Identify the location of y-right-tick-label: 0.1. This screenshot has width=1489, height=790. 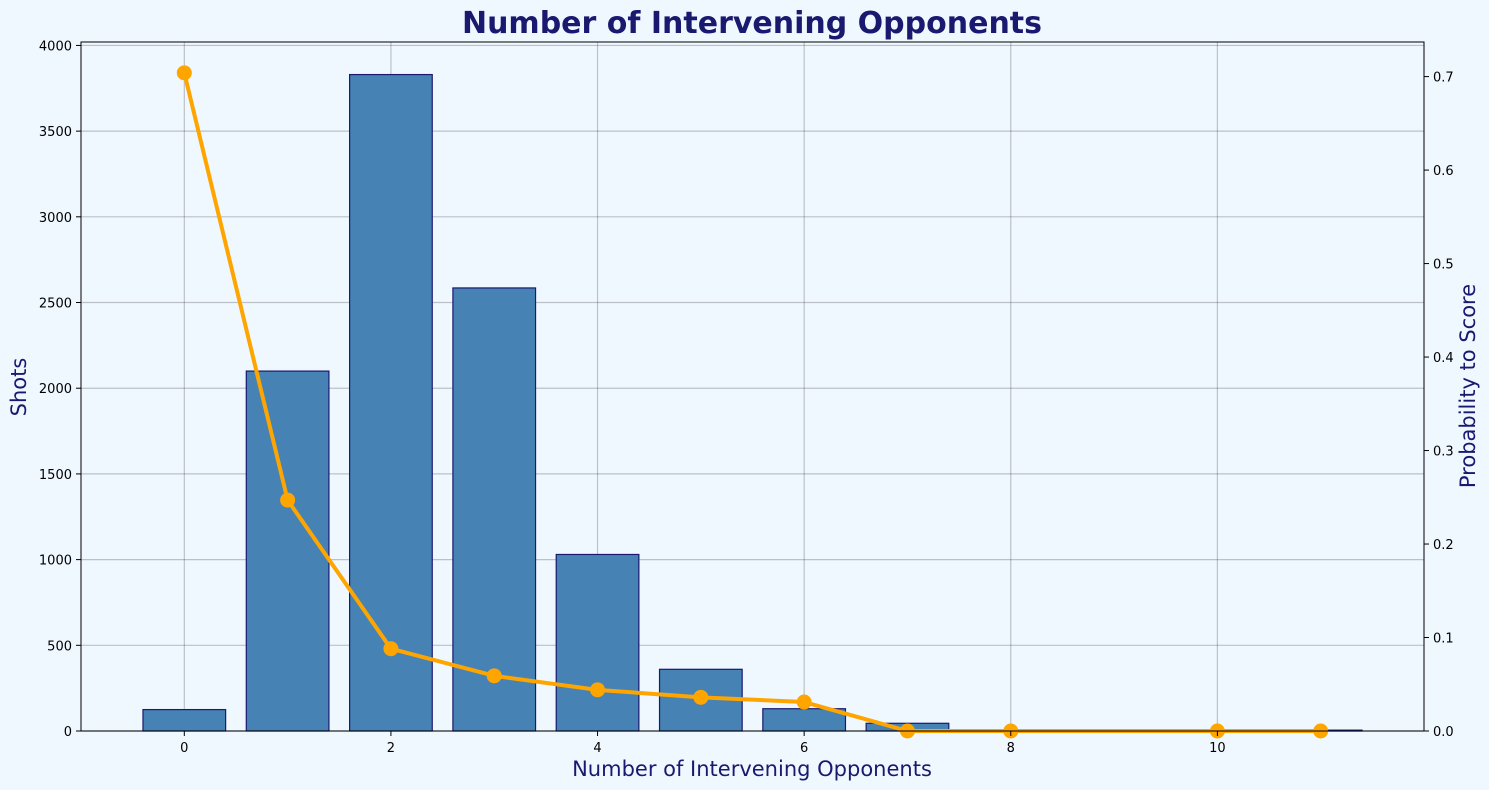
(1443, 639).